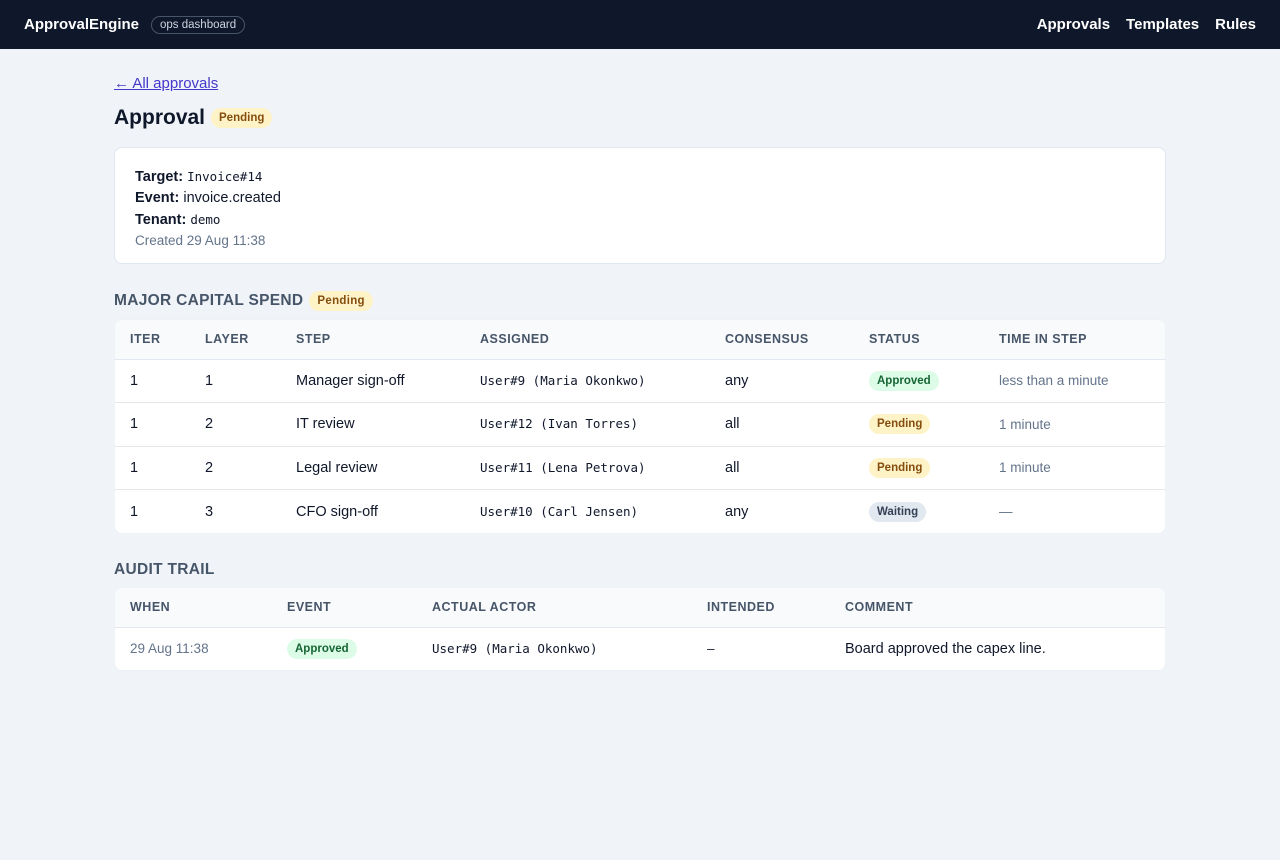 The width and height of the screenshot is (1280, 860). Describe the element at coordinates (997, 608) in the screenshot. I see `col-comment: COMMENT` at that location.